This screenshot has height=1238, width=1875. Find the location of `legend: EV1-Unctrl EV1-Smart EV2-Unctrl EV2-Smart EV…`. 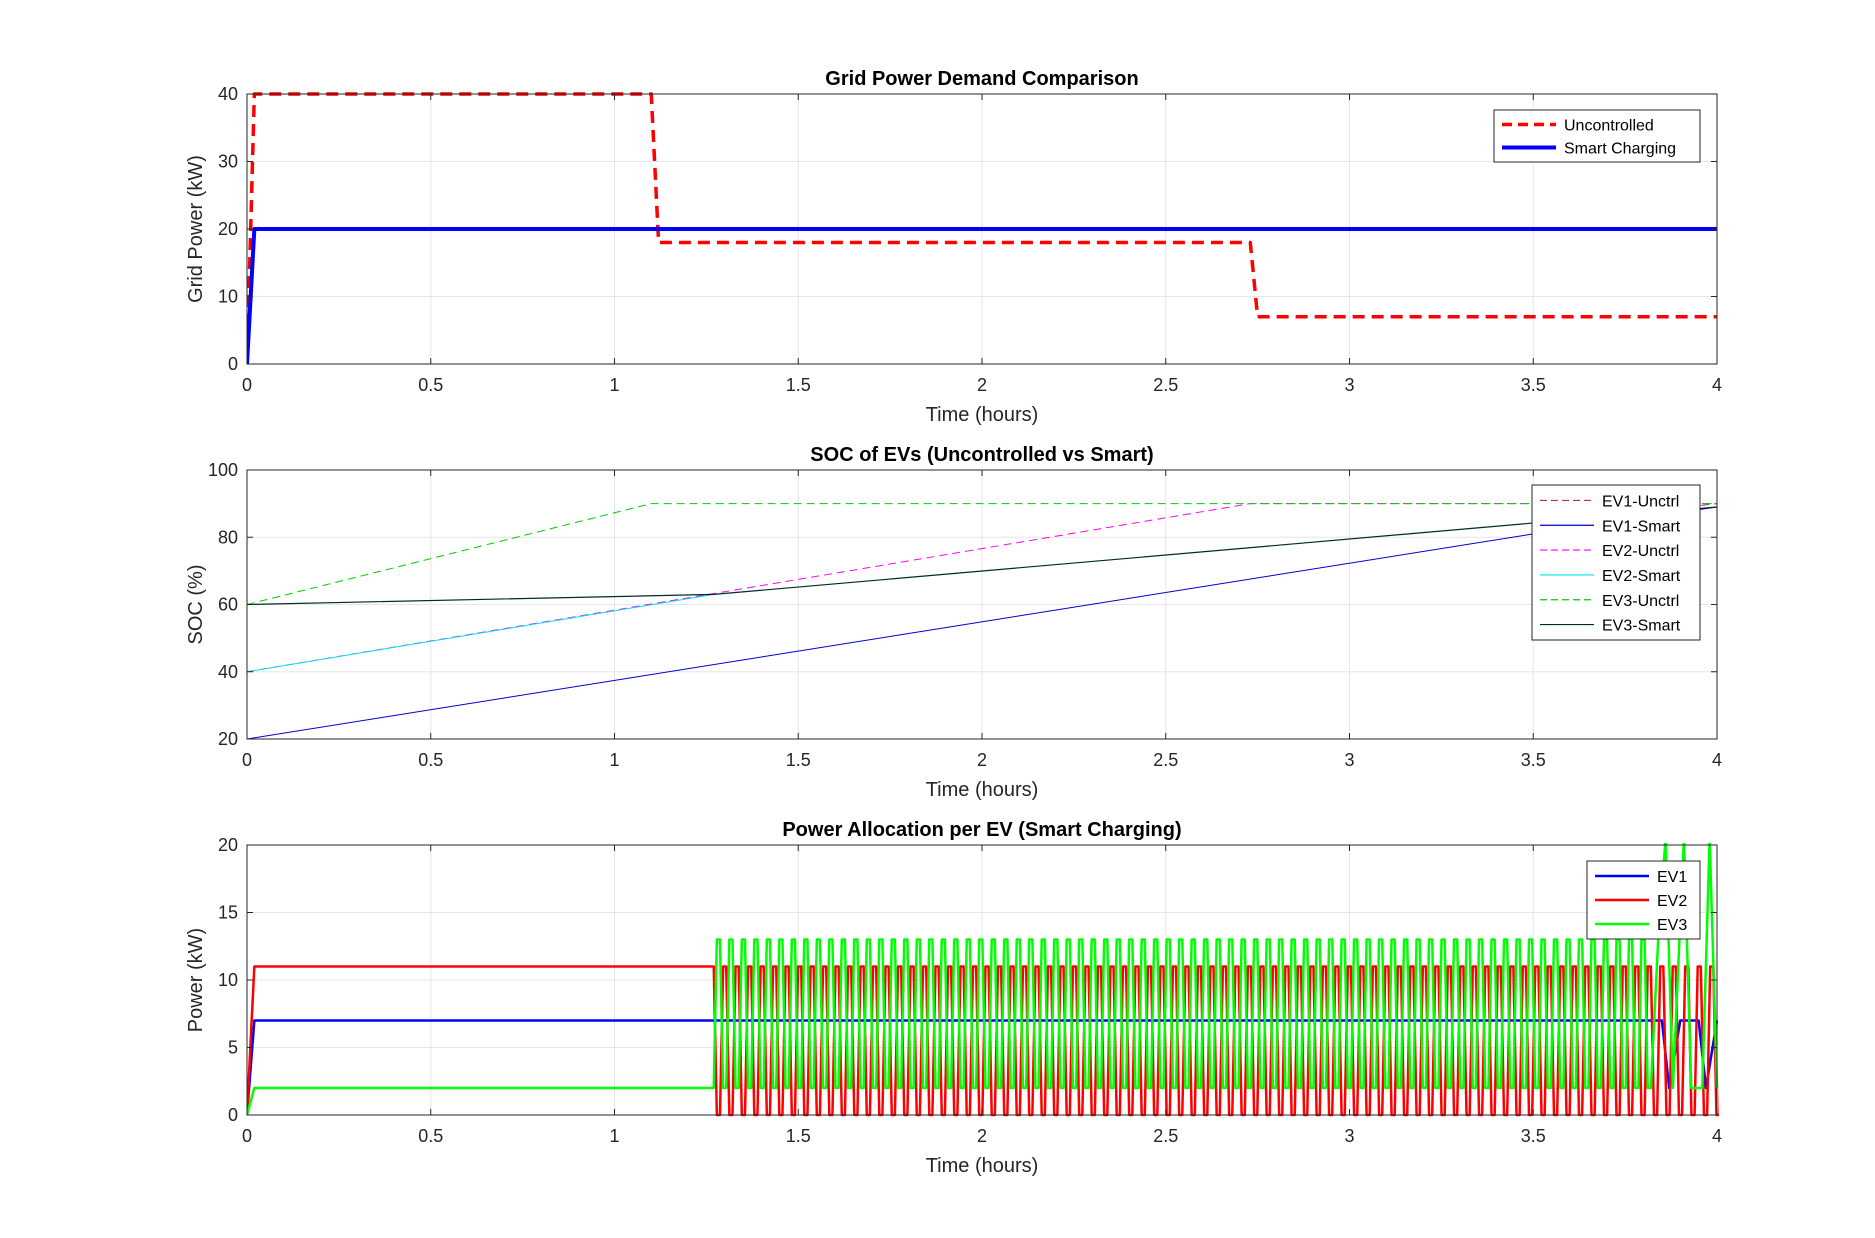

legend: EV1-Unctrl EV1-Smart EV2-Unctrl EV2-Smart EV… is located at coordinates (1616, 562).